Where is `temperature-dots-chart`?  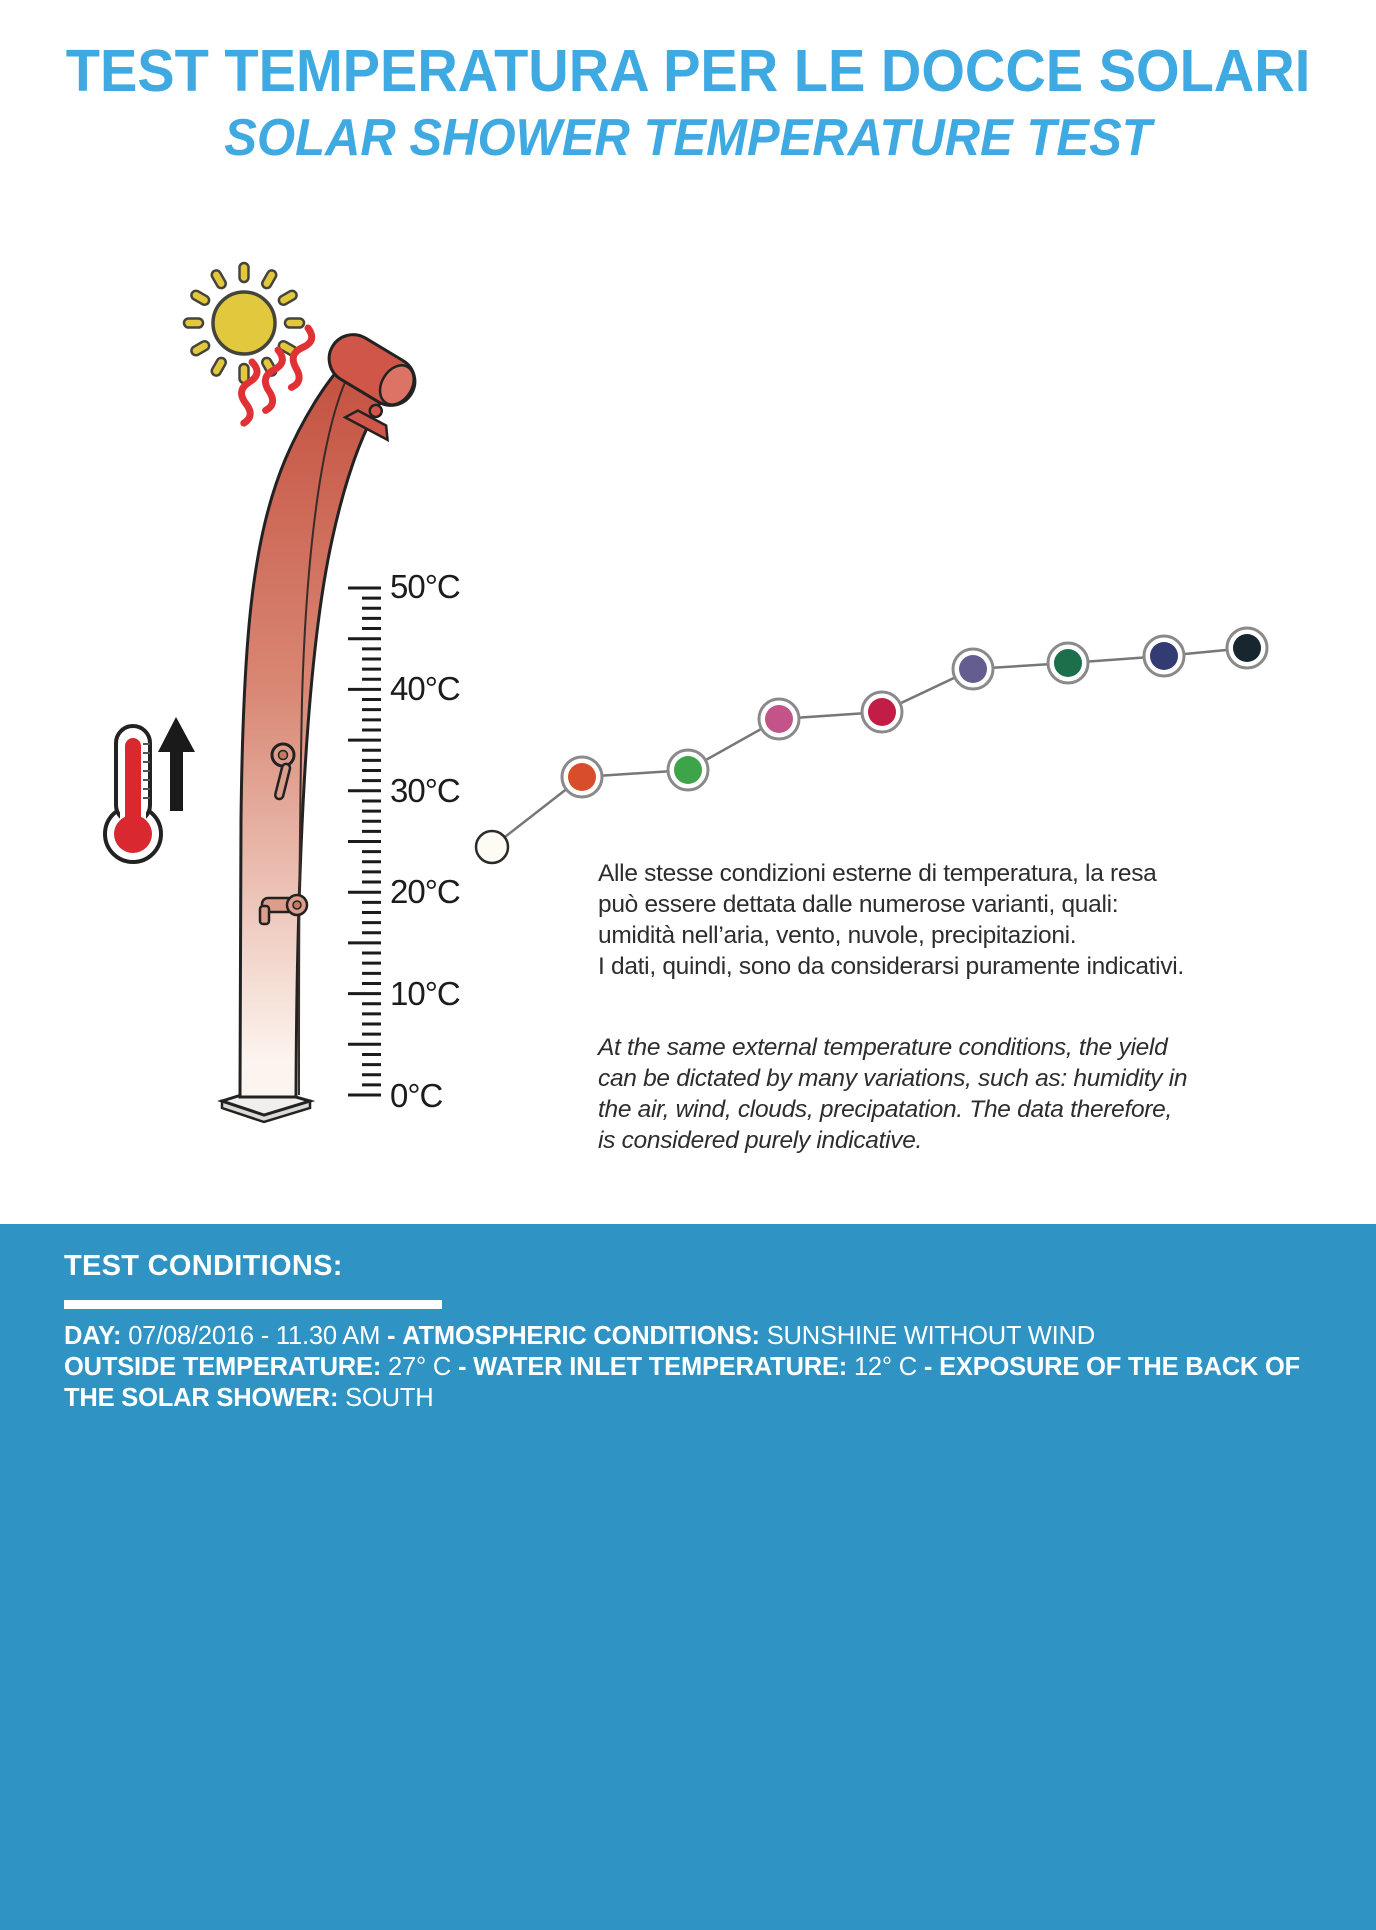 temperature-dots-chart is located at coordinates (871, 745).